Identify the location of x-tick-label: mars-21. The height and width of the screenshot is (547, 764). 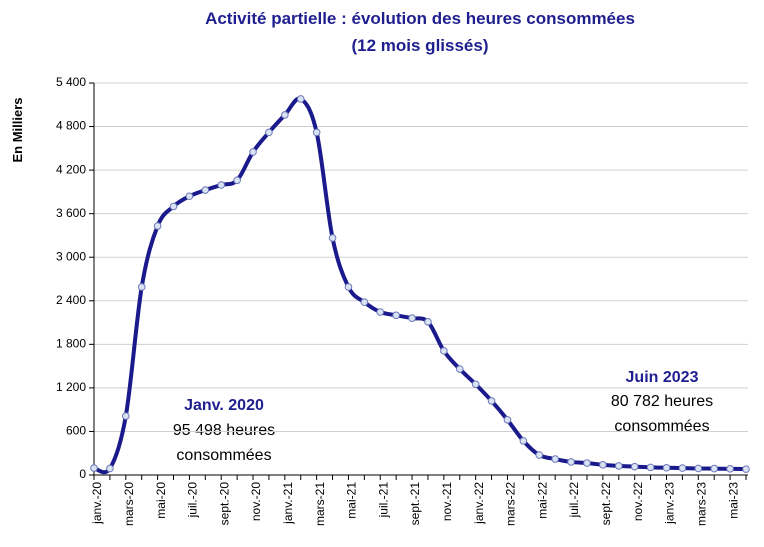
(320, 504).